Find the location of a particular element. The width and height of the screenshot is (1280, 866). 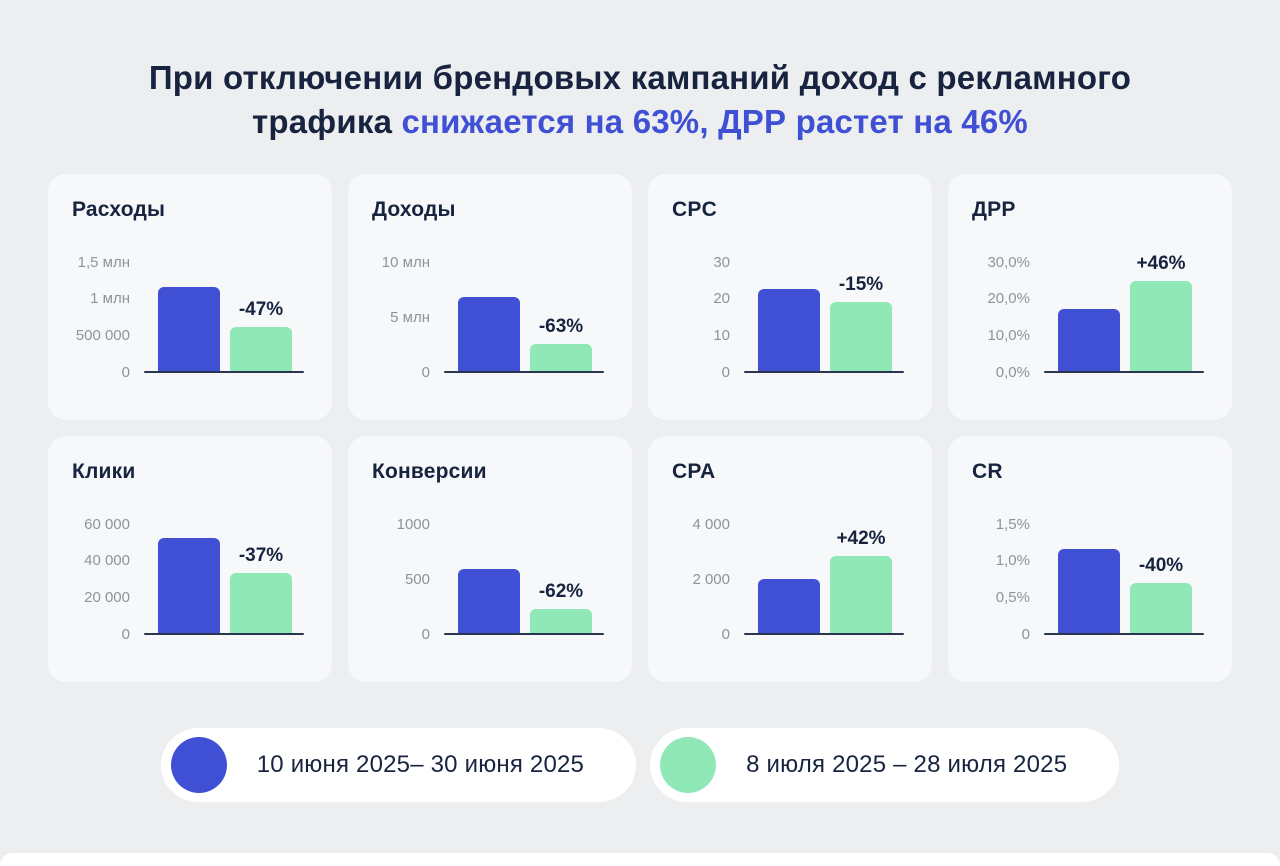

metric-card: CR 1,5% 1,0% 0,5% 0 -40% is located at coordinates (1090, 558).